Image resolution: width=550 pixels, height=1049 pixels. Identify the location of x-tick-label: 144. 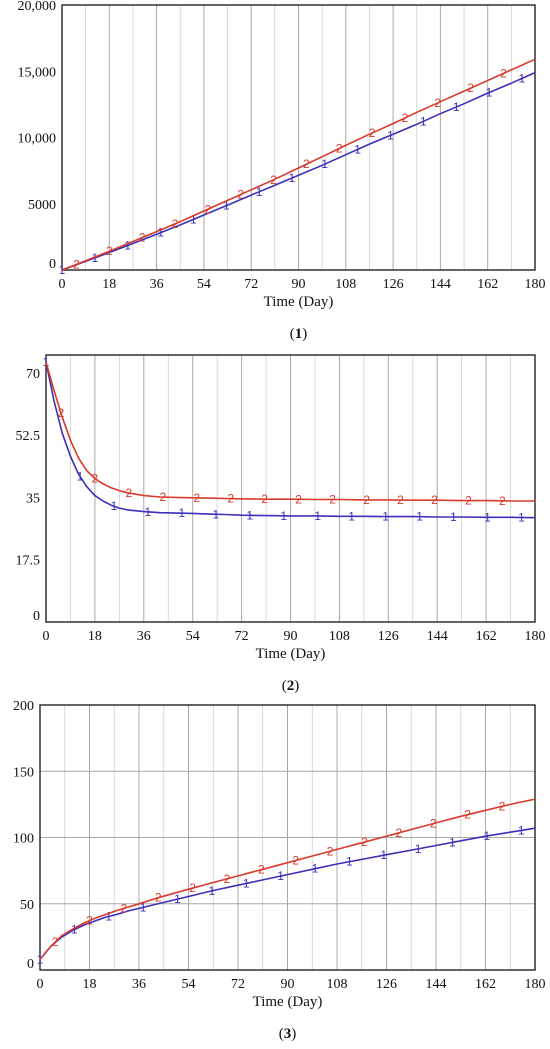
(437, 636).